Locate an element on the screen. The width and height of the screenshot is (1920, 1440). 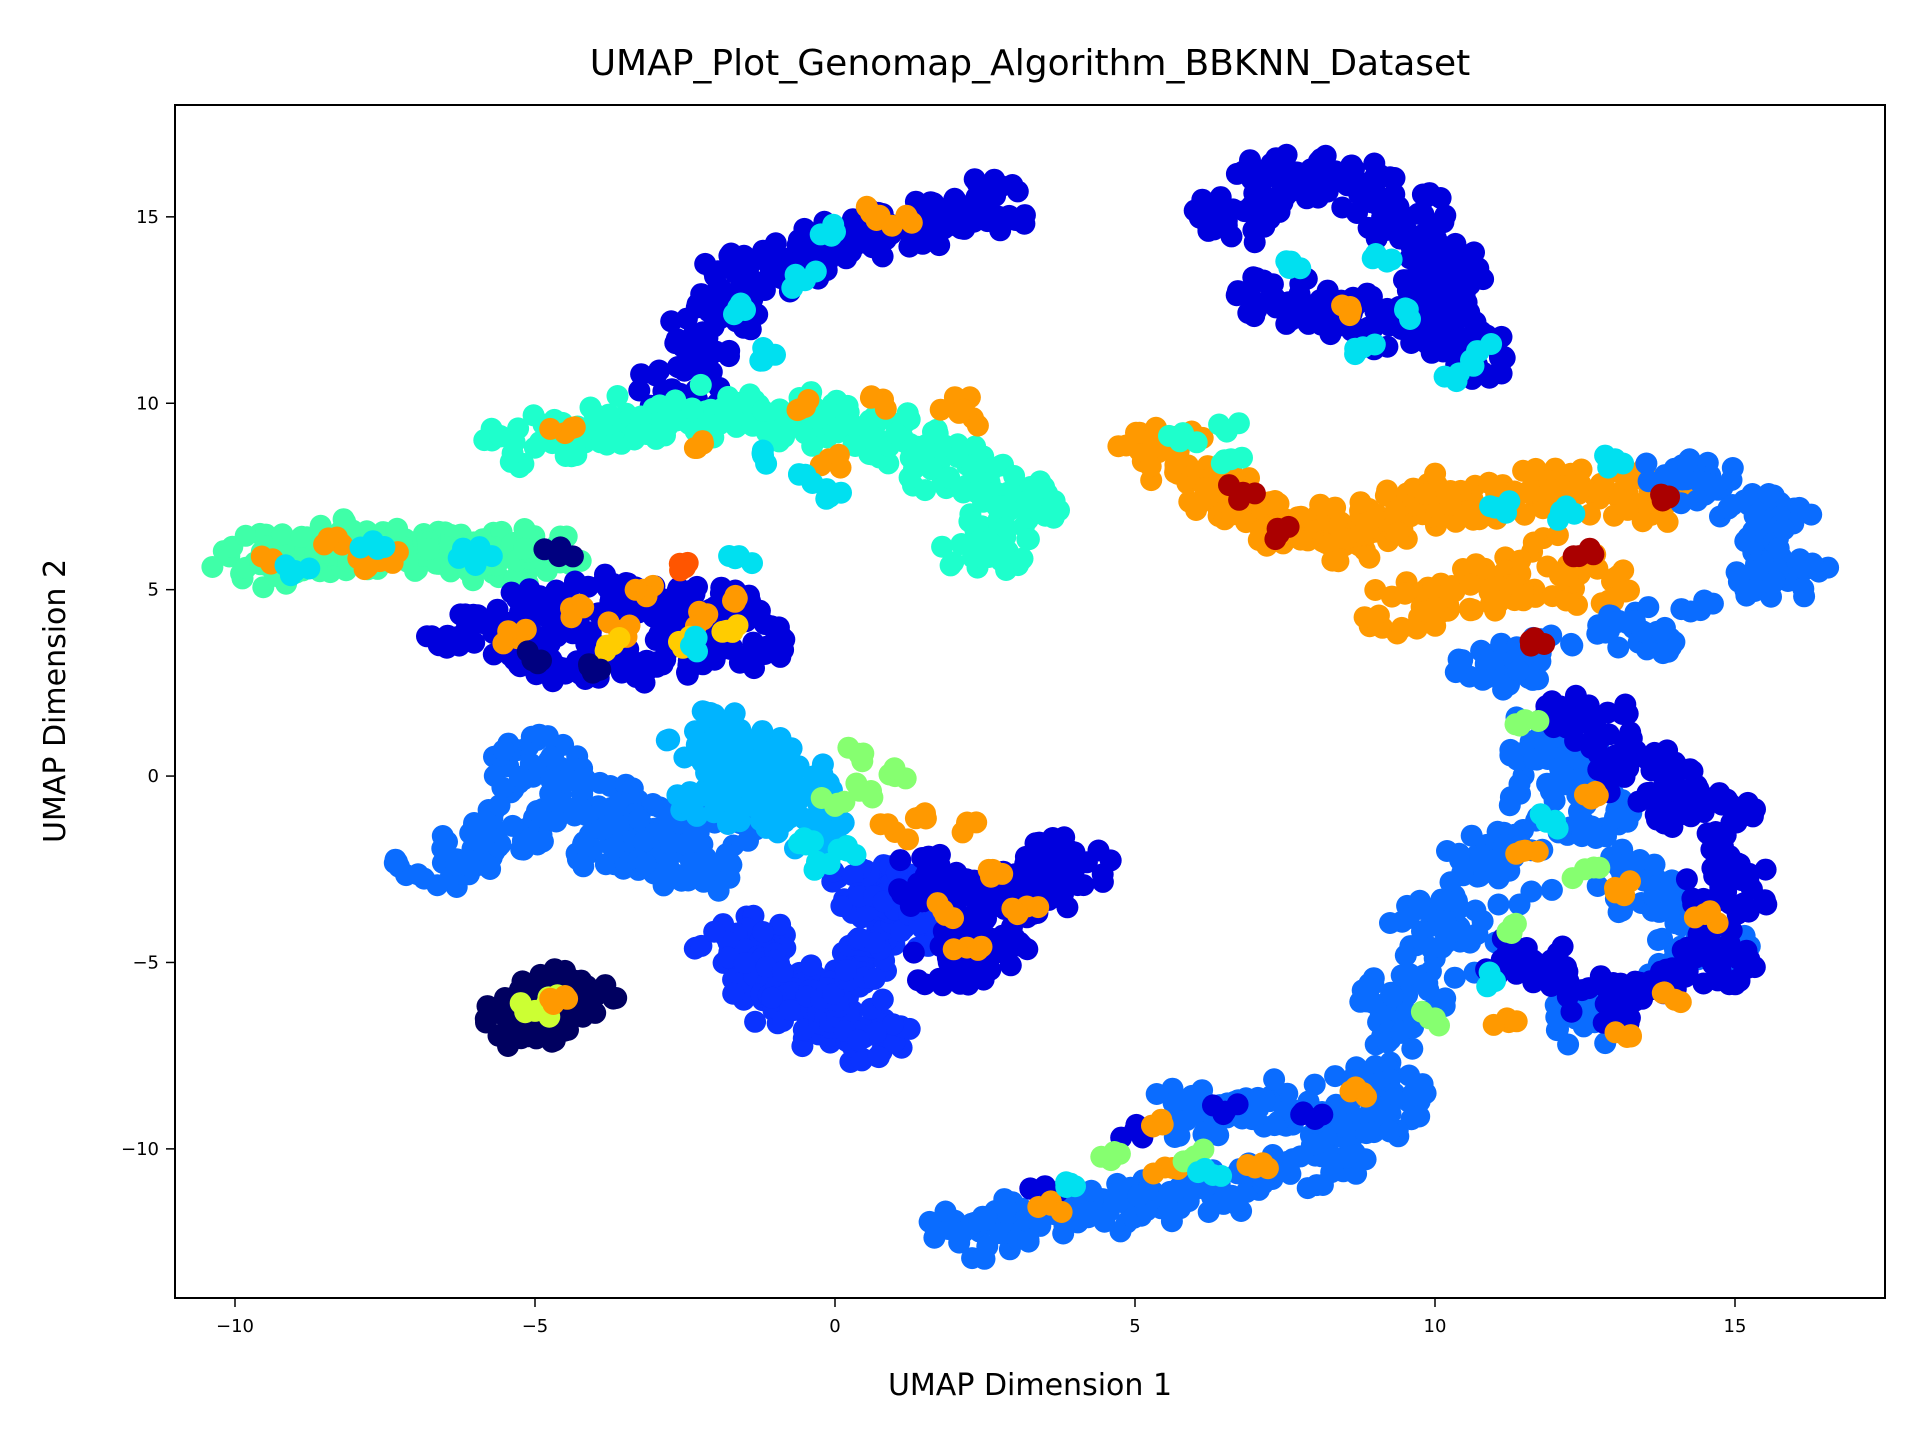
x-axis-label: UMAP Dimension 1 is located at coordinates (1030, 1385).